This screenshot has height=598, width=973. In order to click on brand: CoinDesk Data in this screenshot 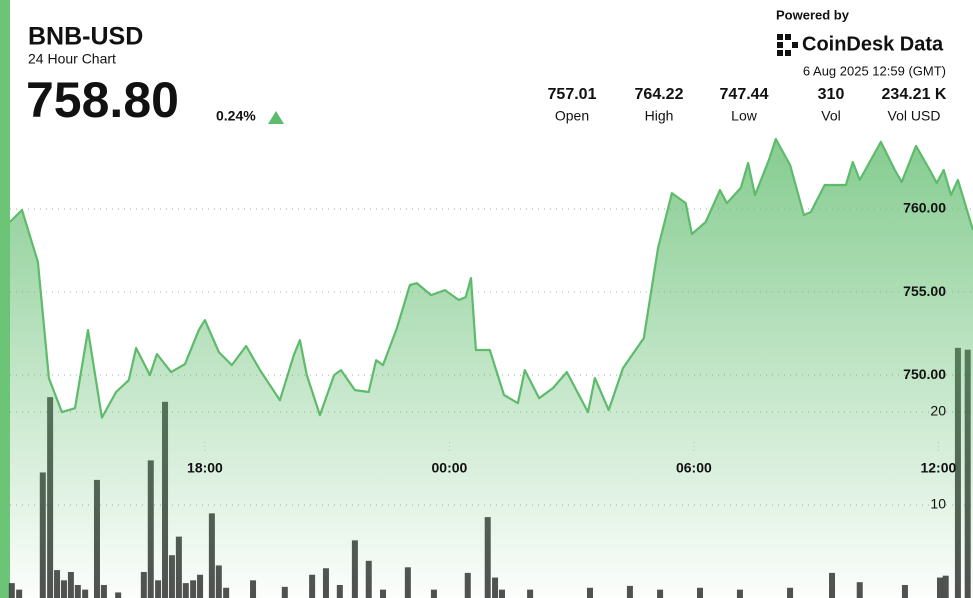, I will do `click(873, 44)`.